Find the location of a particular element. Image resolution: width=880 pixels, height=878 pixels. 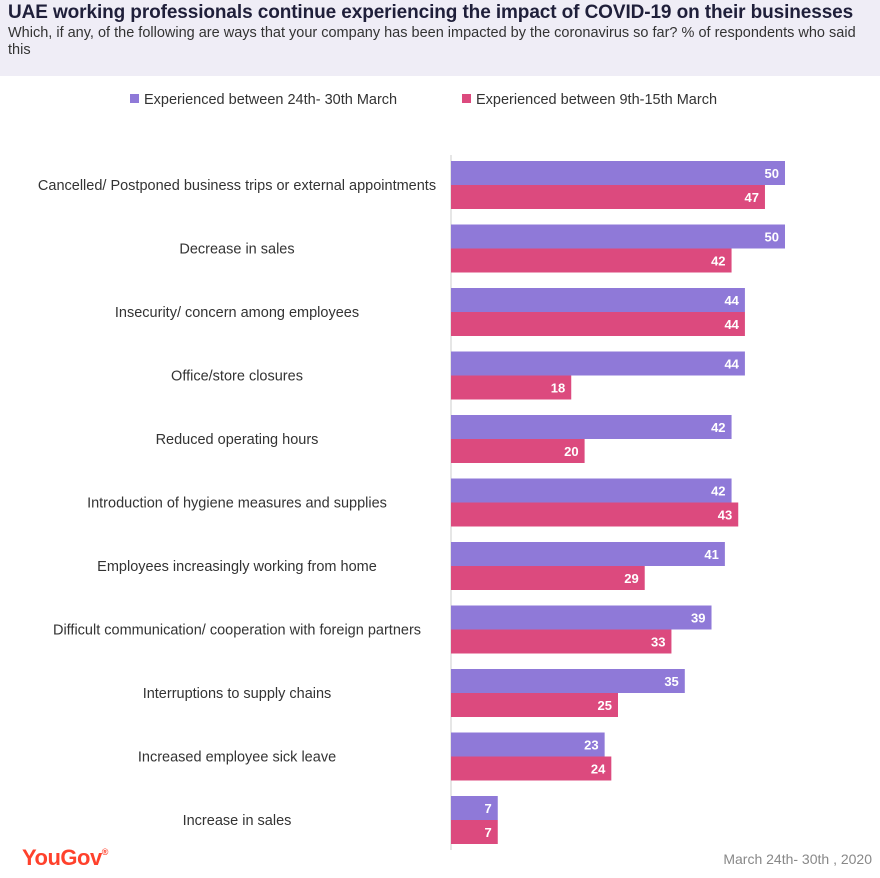

category-label: Interruptions to supply chains is located at coordinates (237, 694).